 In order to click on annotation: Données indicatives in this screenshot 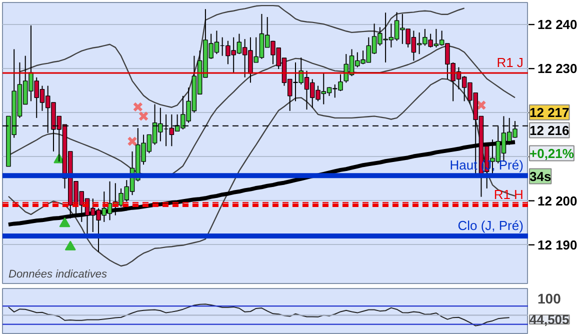, I will do `click(58, 274)`.